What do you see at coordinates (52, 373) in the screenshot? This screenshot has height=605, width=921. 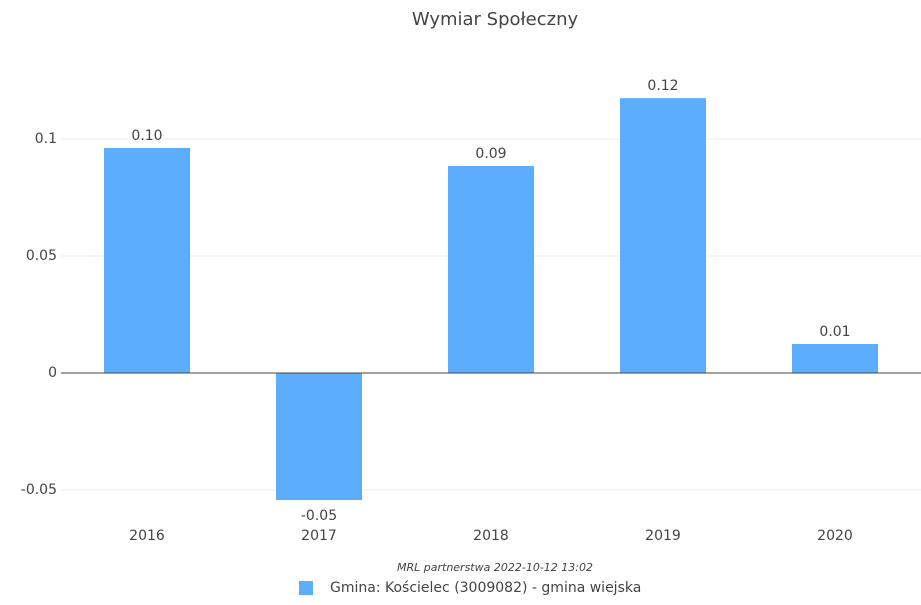 I see `y-tick-label: 0` at bounding box center [52, 373].